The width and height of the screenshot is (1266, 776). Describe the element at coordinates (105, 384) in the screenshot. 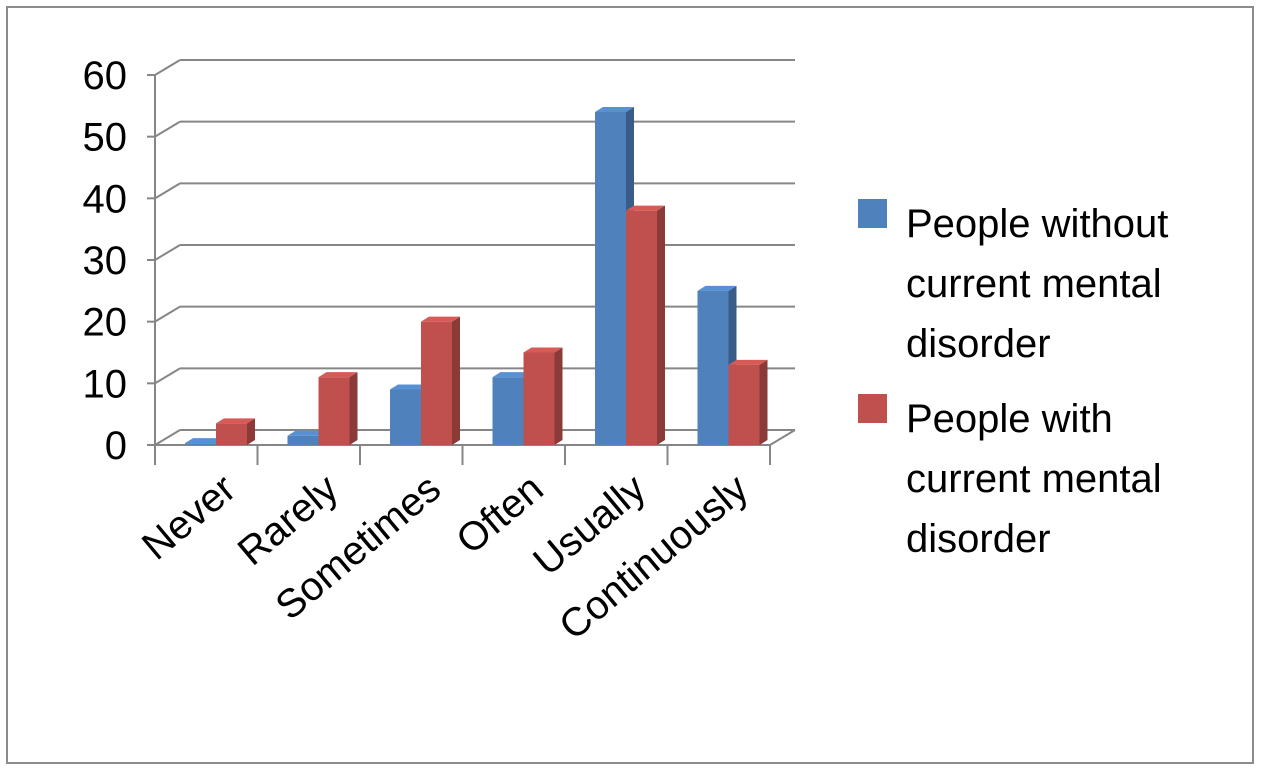

I see `y-tick-label: 10` at that location.